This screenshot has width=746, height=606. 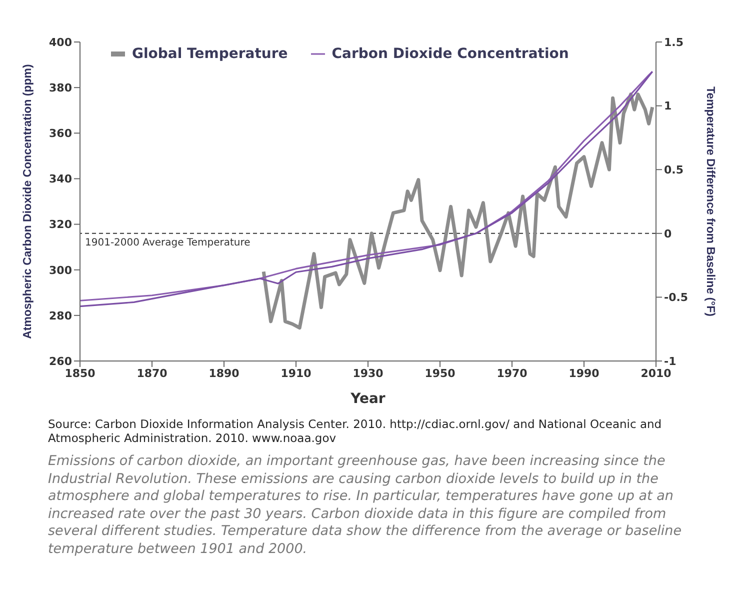 What do you see at coordinates (676, 297) in the screenshot?
I see `y2-tick-label: -0.5` at bounding box center [676, 297].